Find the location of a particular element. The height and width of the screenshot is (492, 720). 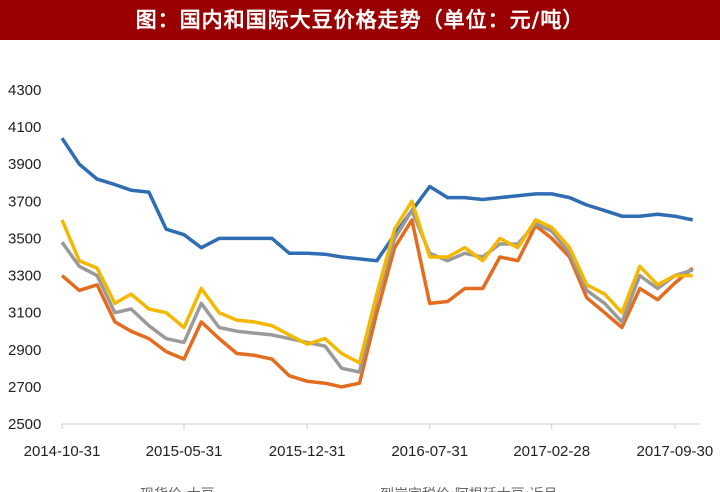

y-tick-label: 3500 is located at coordinates (24, 238).